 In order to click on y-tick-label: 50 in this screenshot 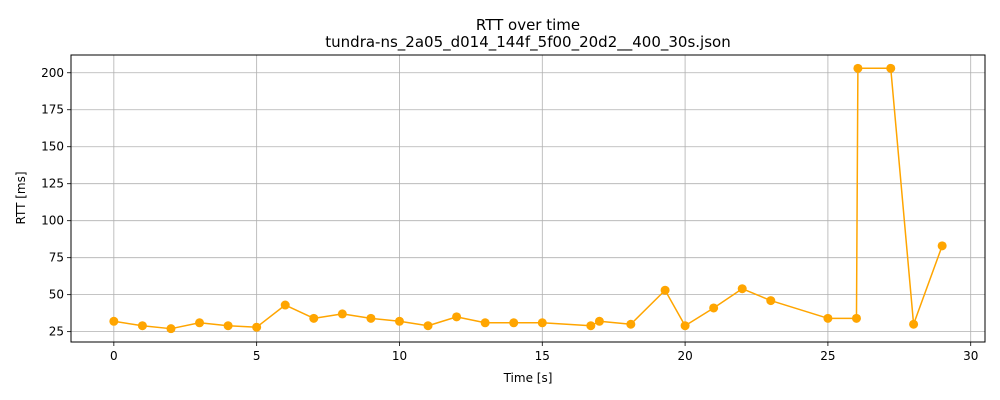, I will do `click(56, 295)`.